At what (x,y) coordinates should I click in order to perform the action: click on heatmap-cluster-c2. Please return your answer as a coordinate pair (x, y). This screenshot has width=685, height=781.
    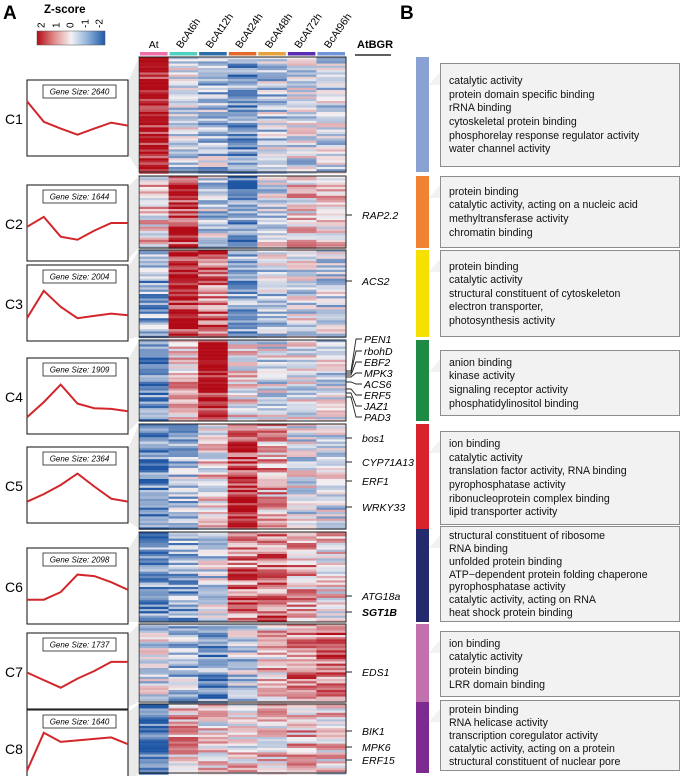
    Looking at the image, I should click on (242, 212).